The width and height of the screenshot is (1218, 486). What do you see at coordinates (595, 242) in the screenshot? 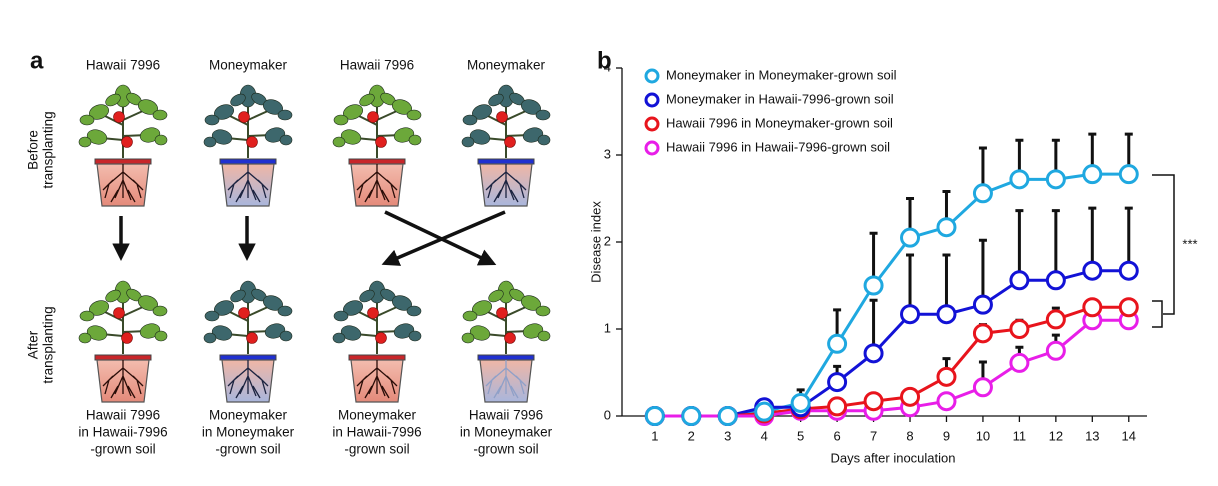
I see `y-axis-label: Disease index` at bounding box center [595, 242].